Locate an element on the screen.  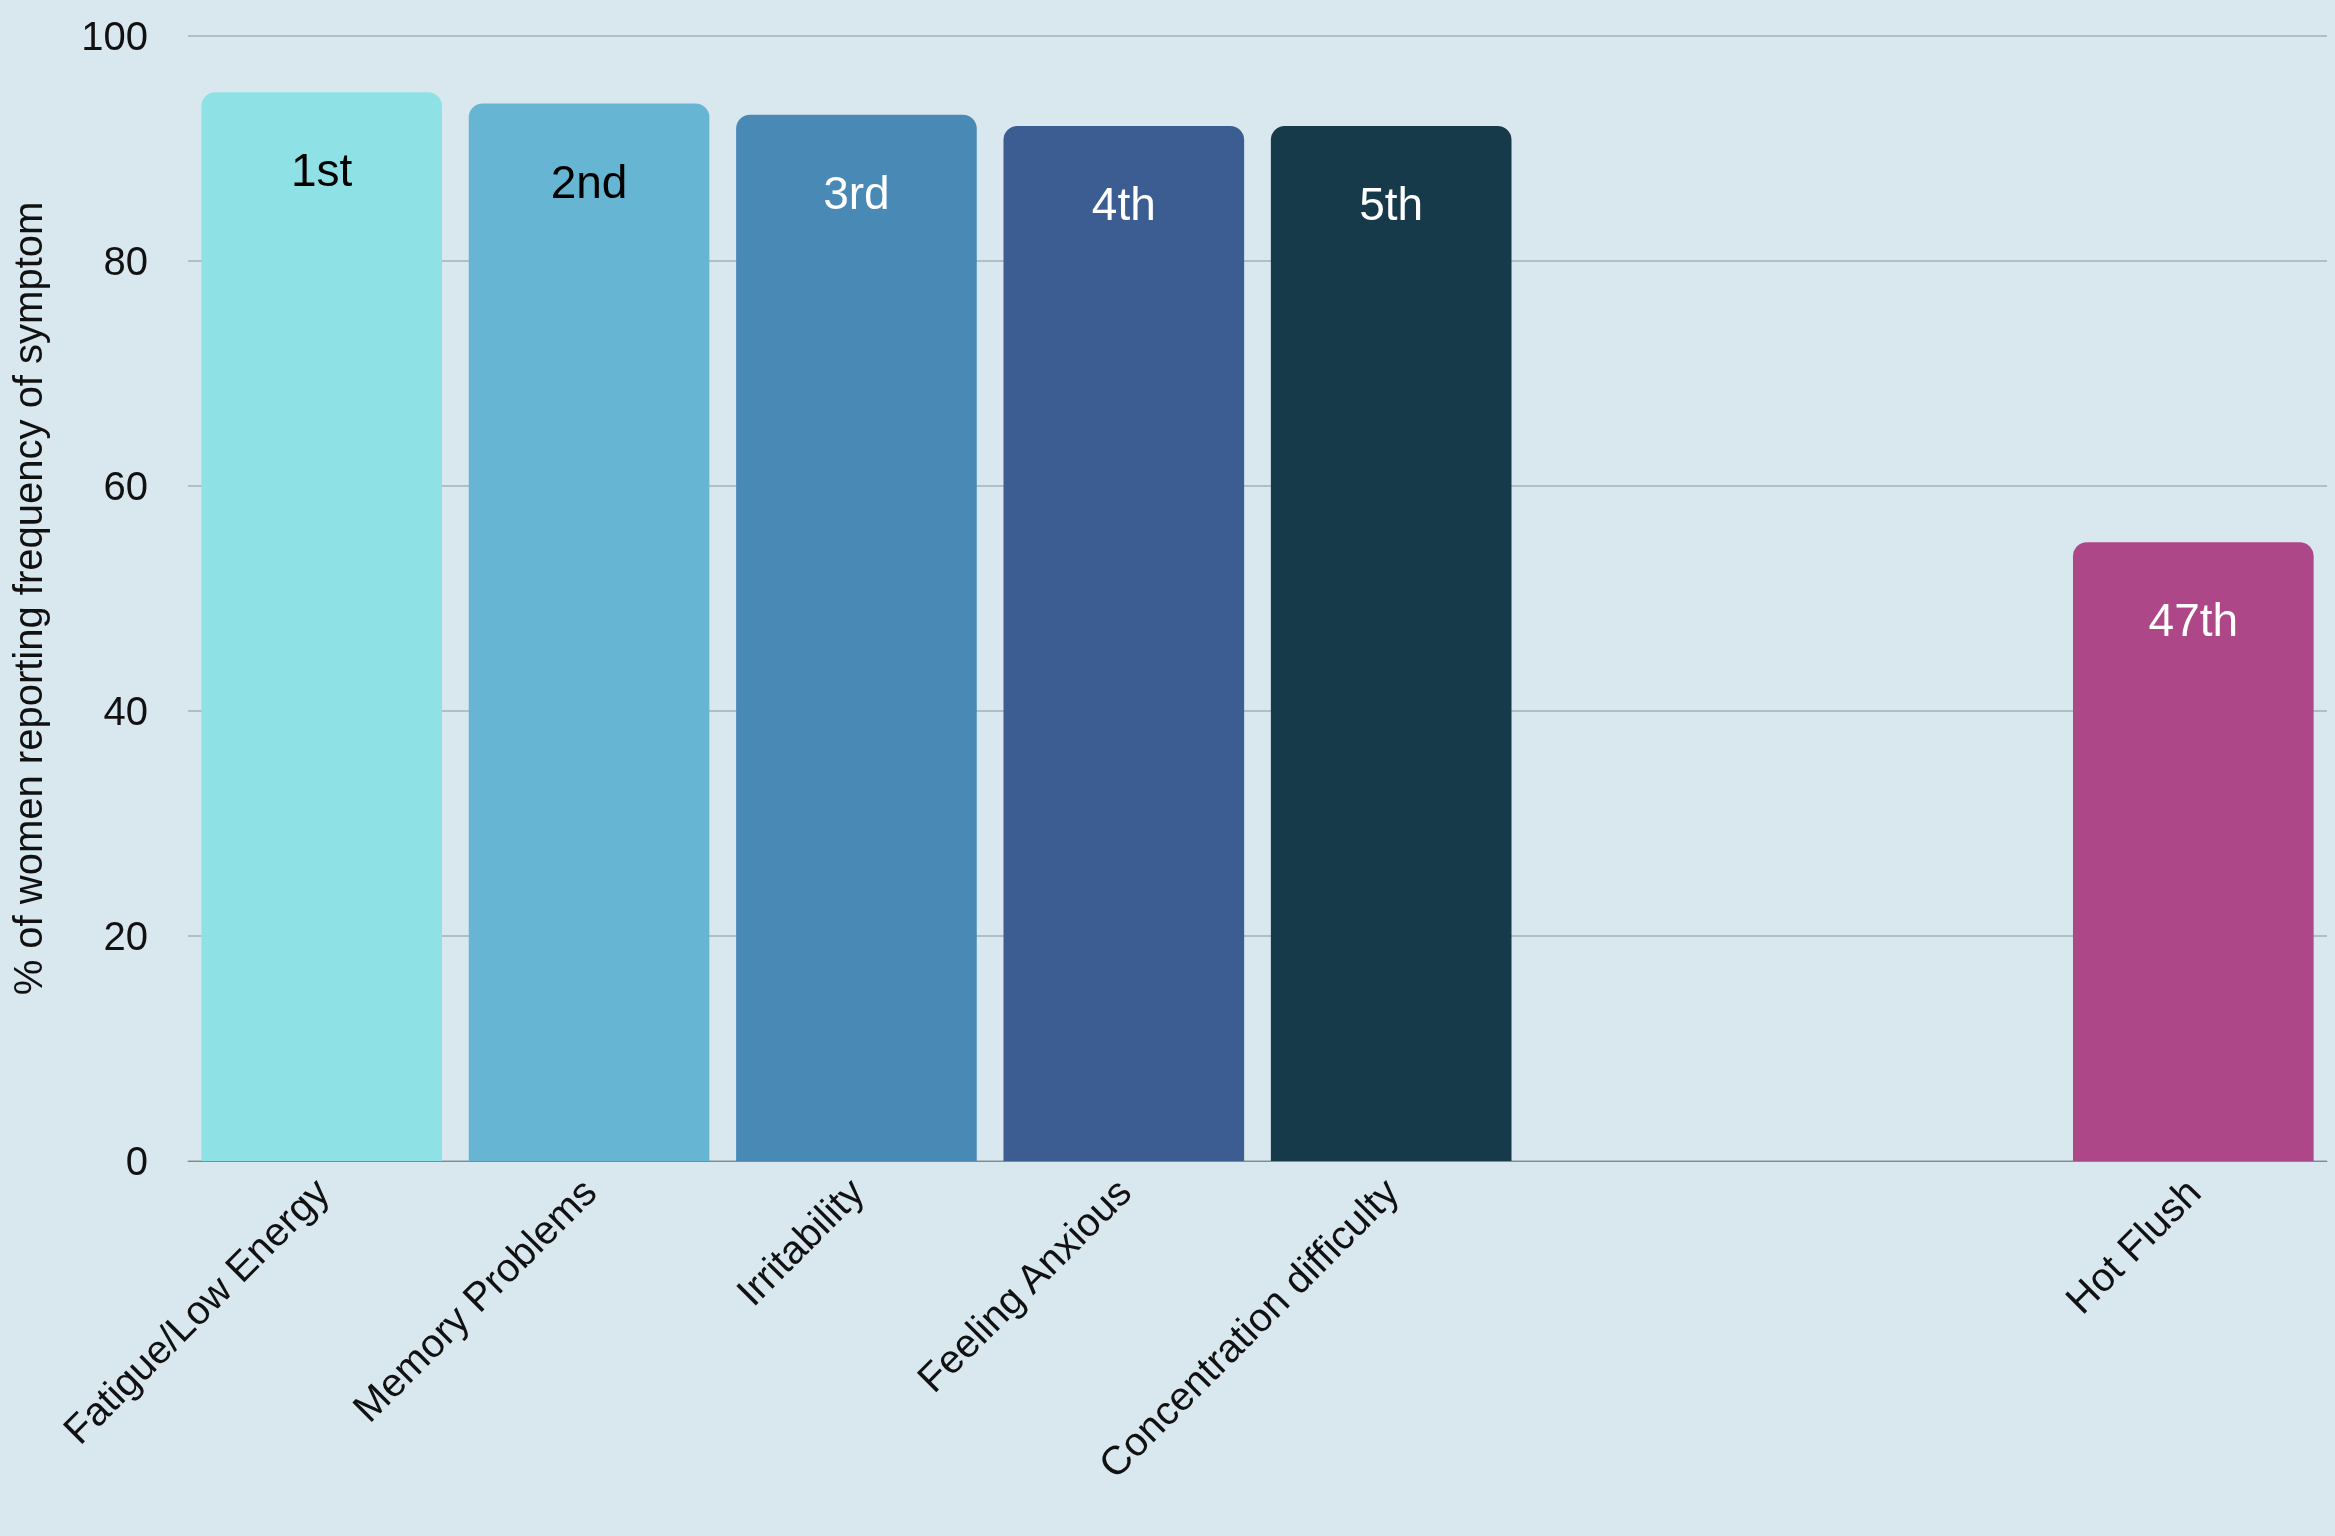
y-tick-label: 20 is located at coordinates (125, 936).